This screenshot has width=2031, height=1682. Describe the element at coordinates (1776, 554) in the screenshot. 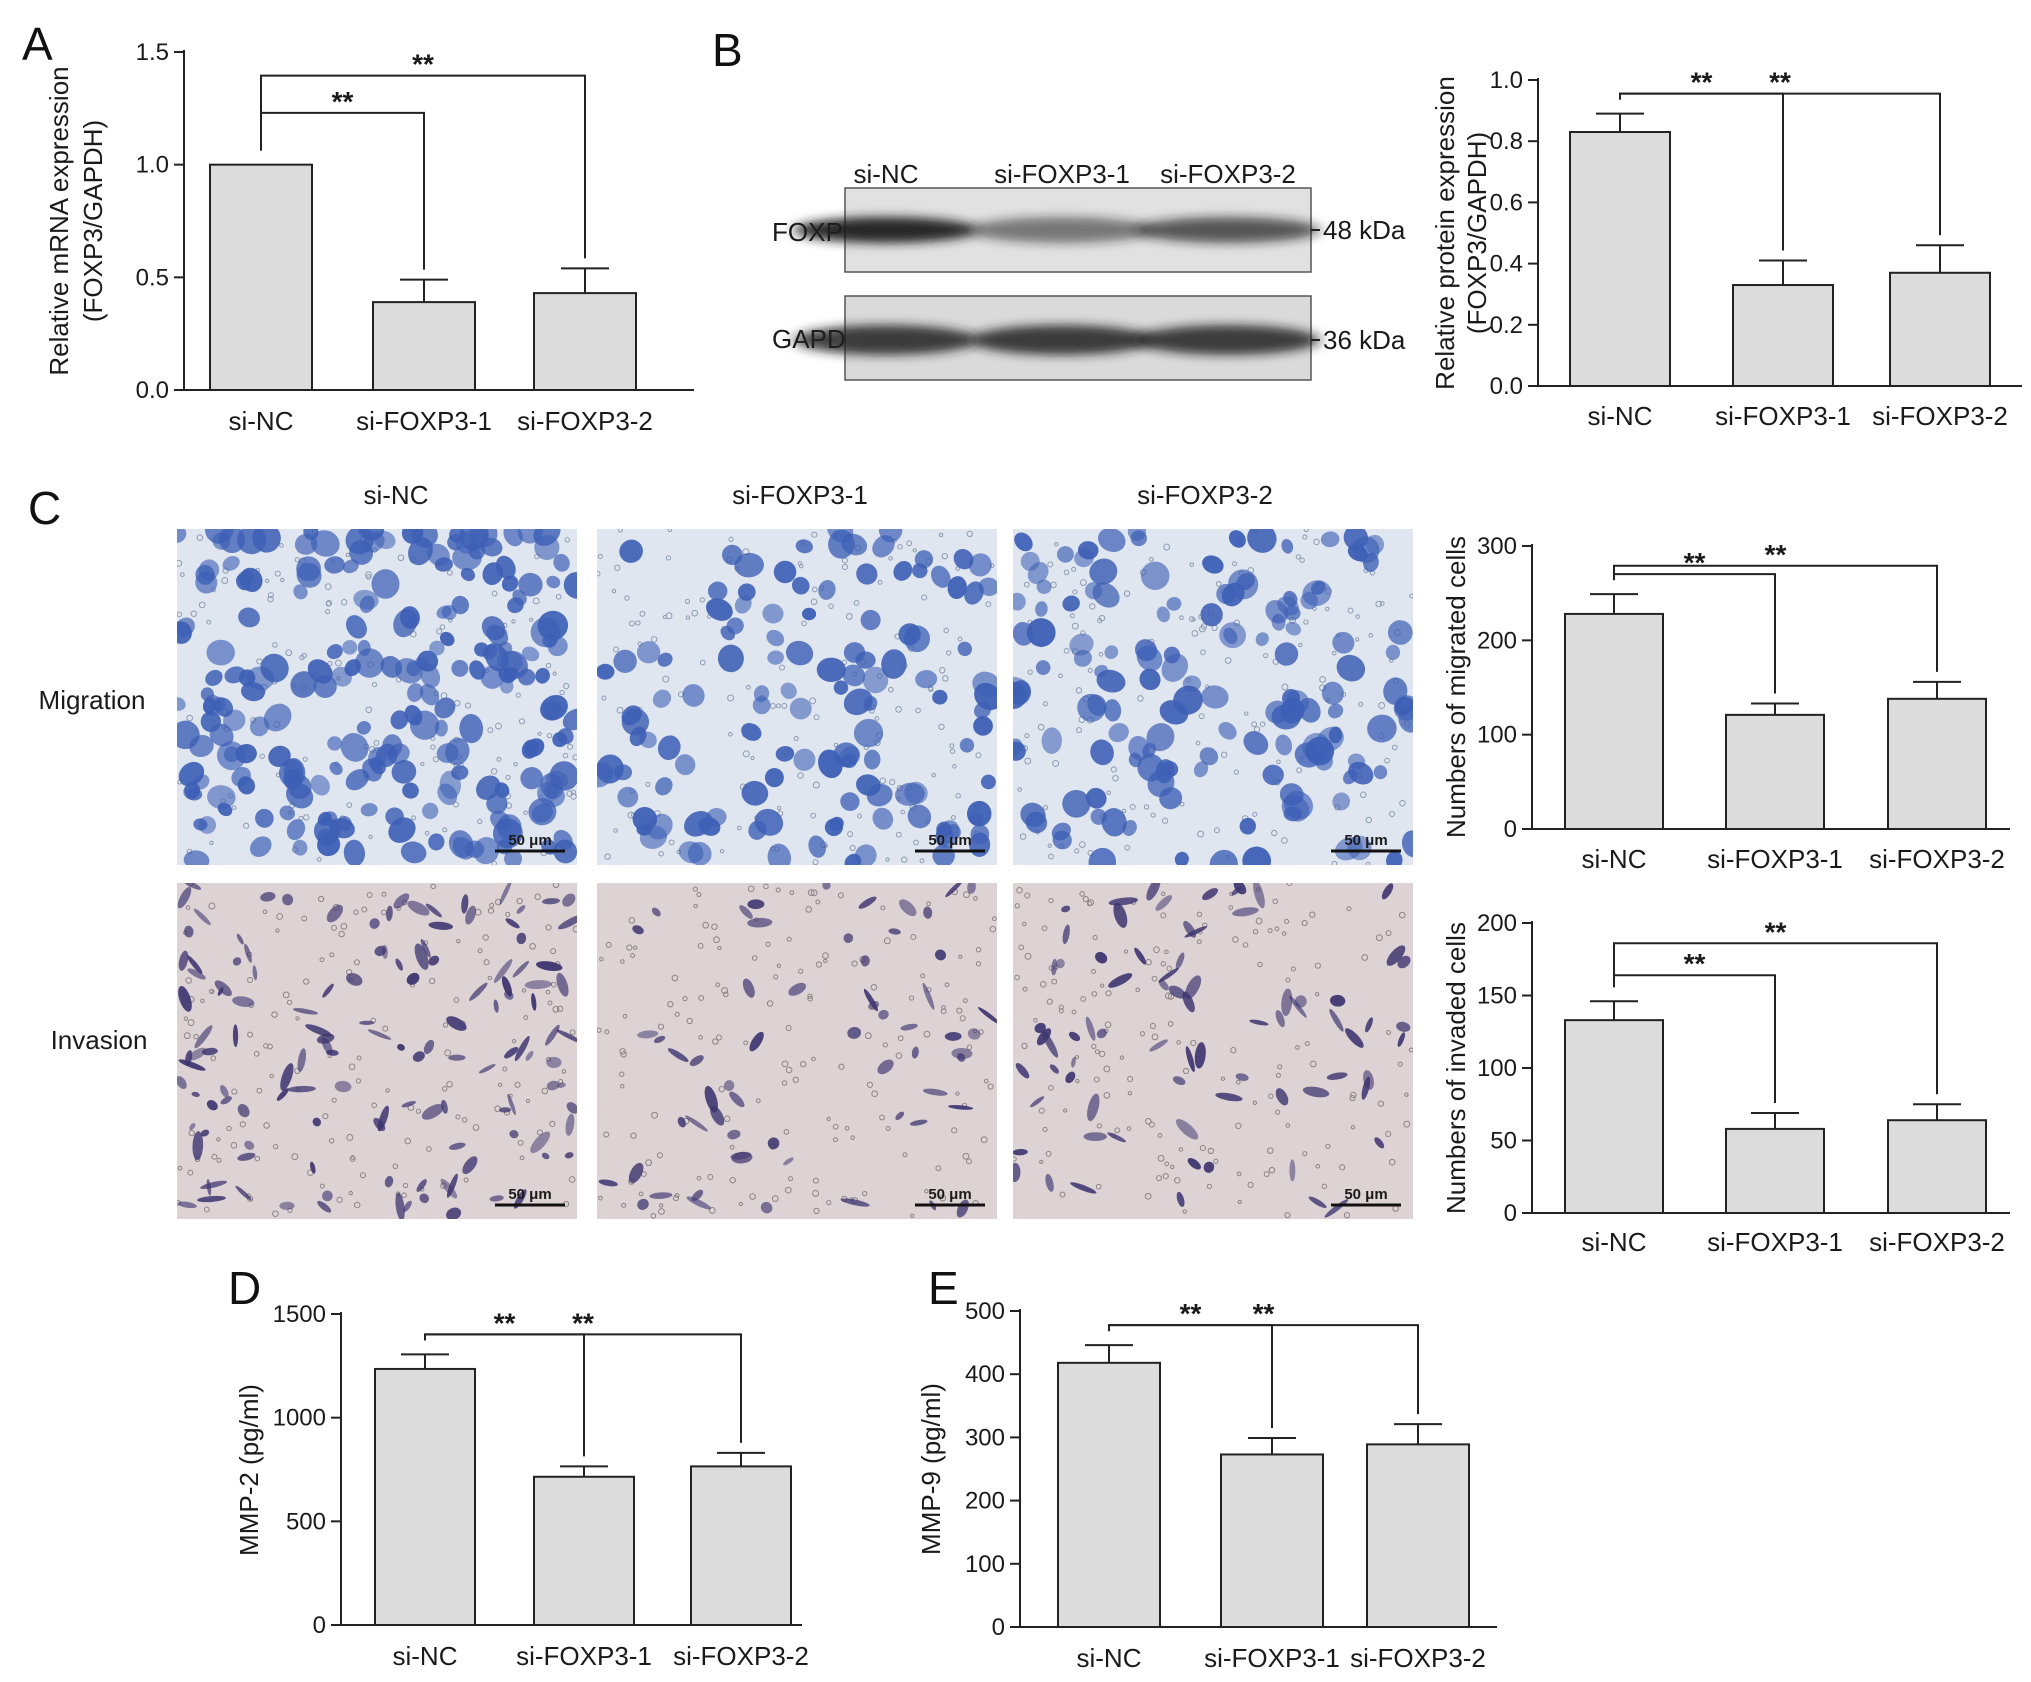

I see `significance-label-c-migration-1: **` at that location.